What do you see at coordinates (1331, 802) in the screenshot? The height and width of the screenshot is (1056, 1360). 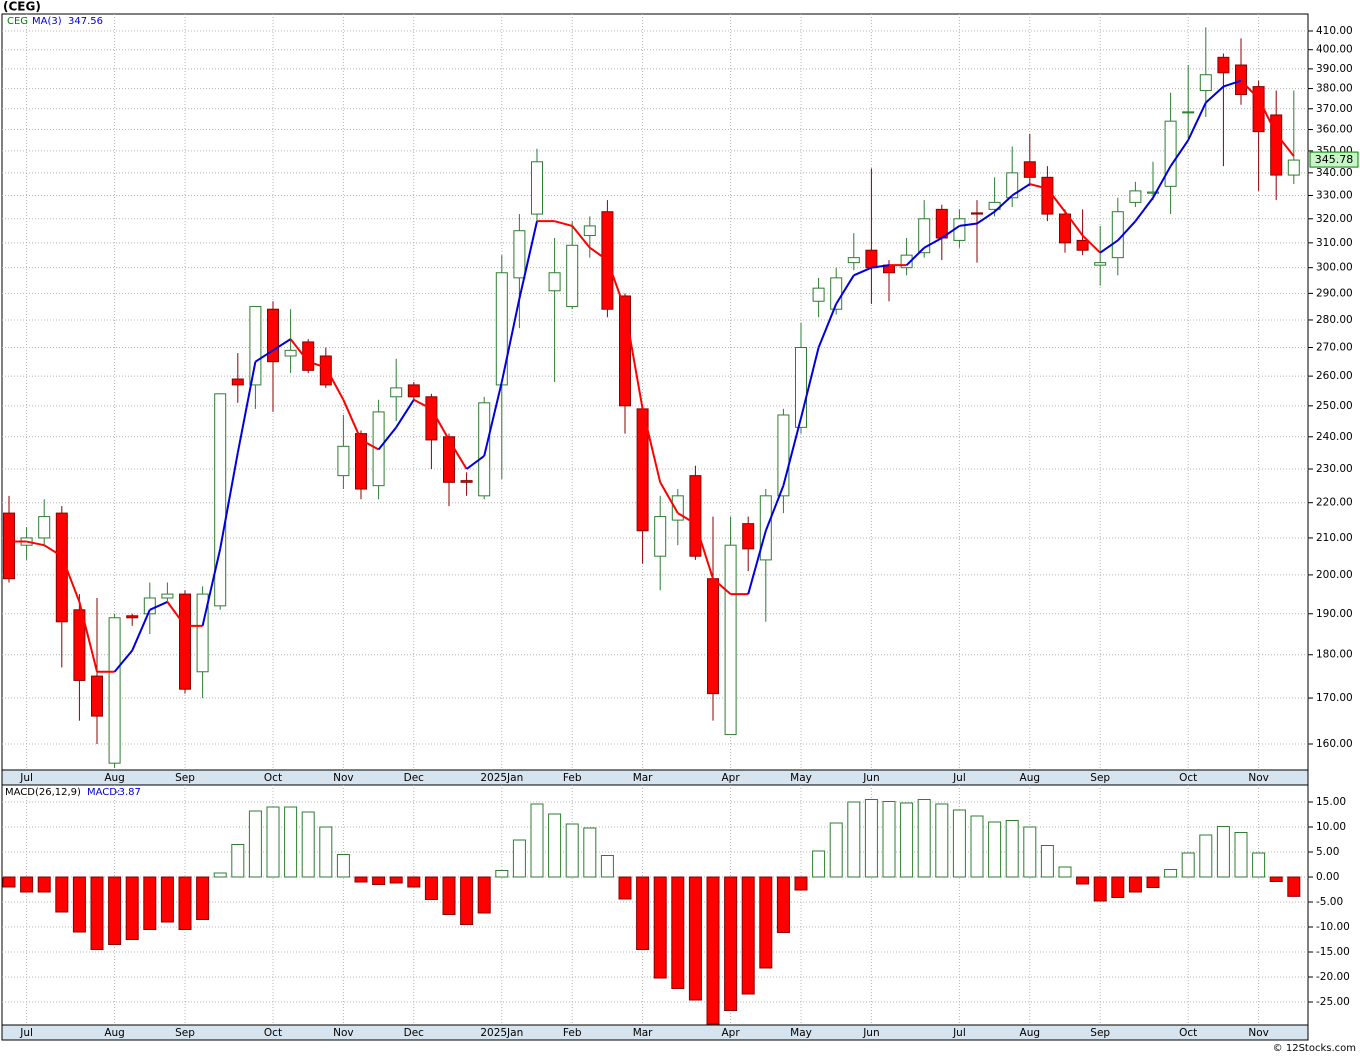 I see `y-tick-label: 15.00` at bounding box center [1331, 802].